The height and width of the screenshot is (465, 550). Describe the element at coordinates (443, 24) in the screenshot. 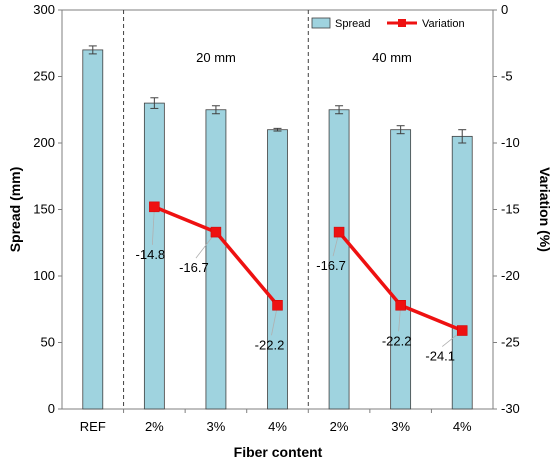

I see `legend-label-variation: Variation` at that location.